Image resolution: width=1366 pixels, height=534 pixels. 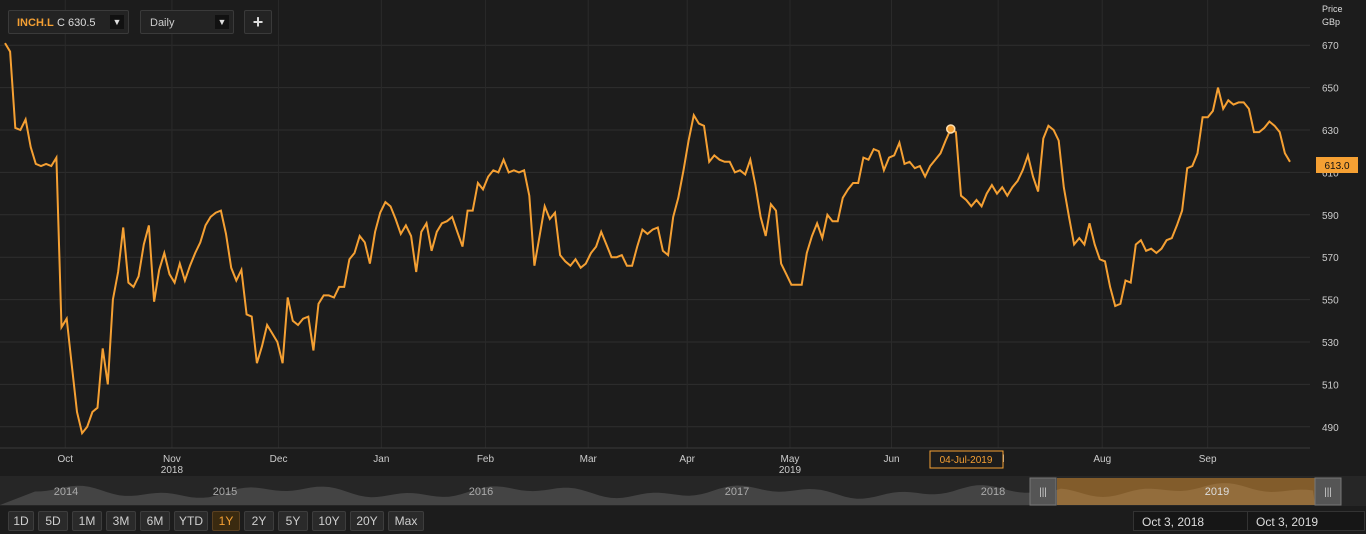 What do you see at coordinates (687, 459) in the screenshot?
I see `x-tick-label: Apr` at bounding box center [687, 459].